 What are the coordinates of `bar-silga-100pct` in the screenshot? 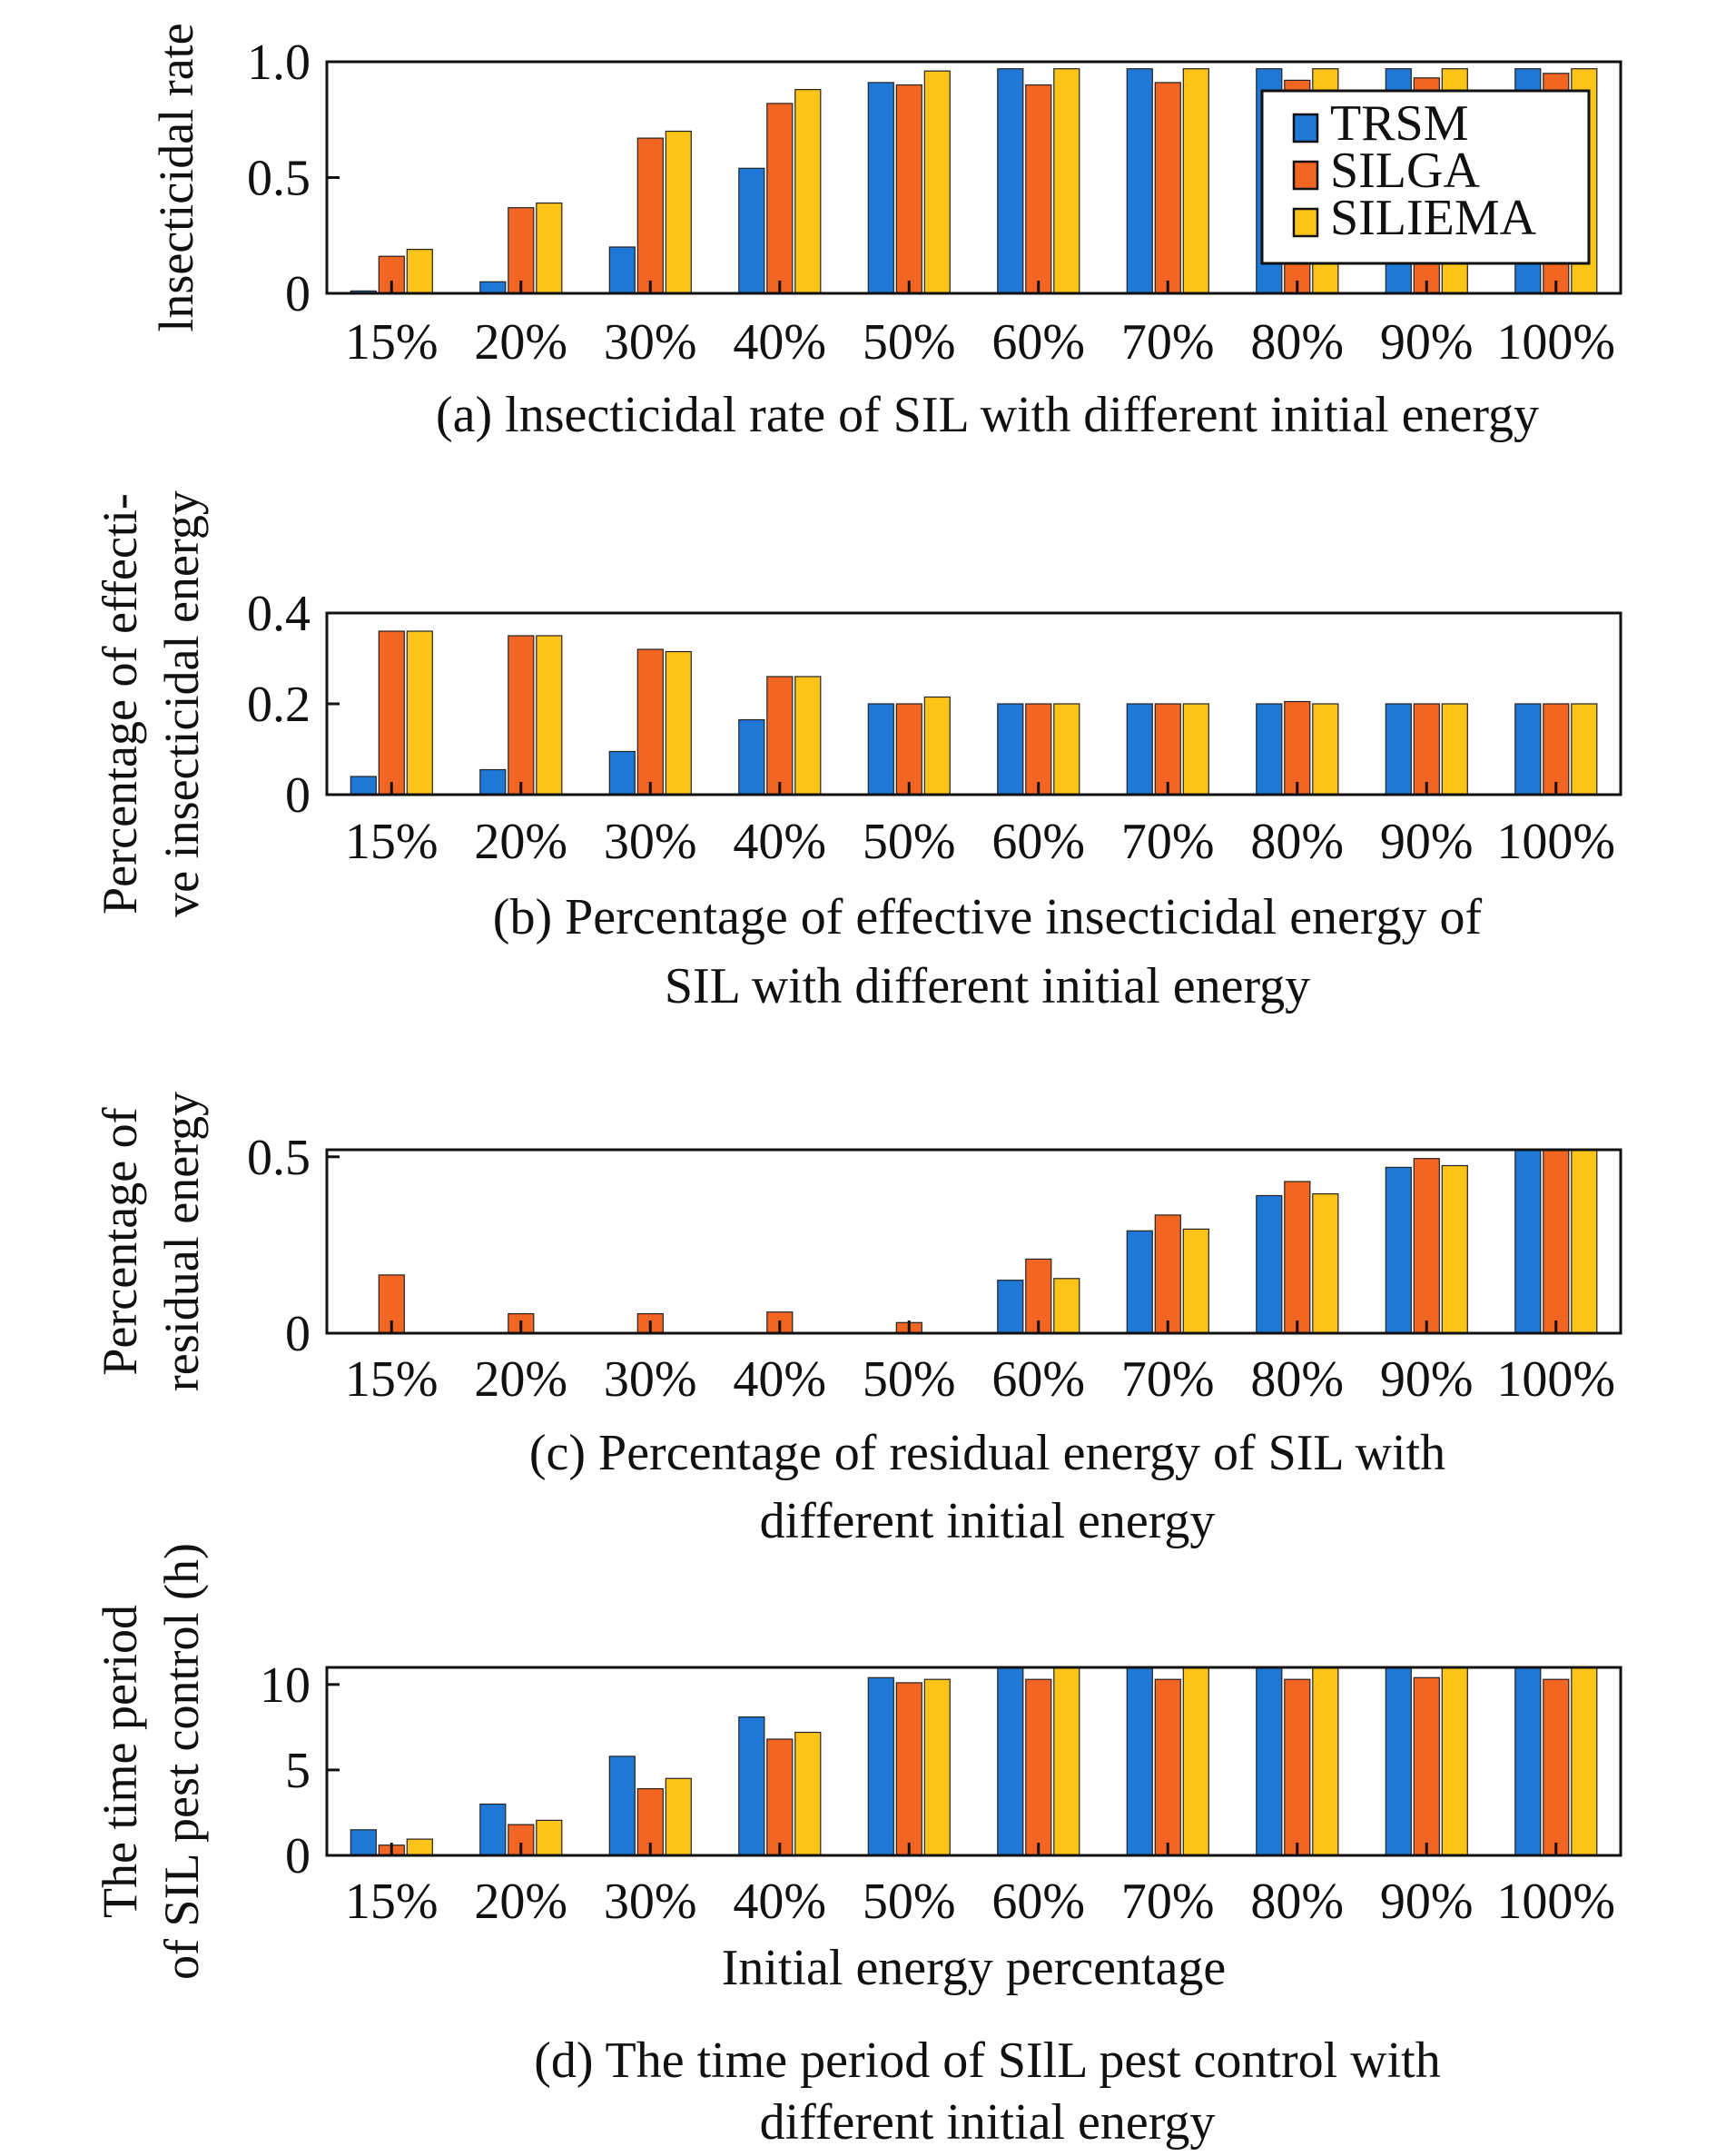 It's located at (1556, 1241).